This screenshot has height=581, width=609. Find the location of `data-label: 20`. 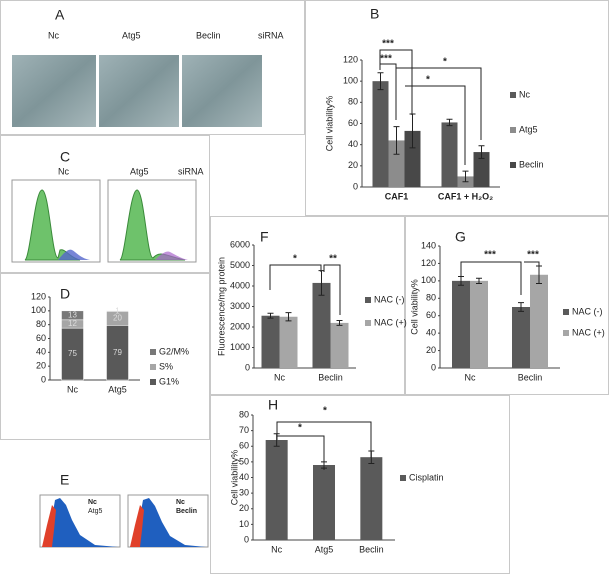

data-label: 20 is located at coordinates (117, 318).